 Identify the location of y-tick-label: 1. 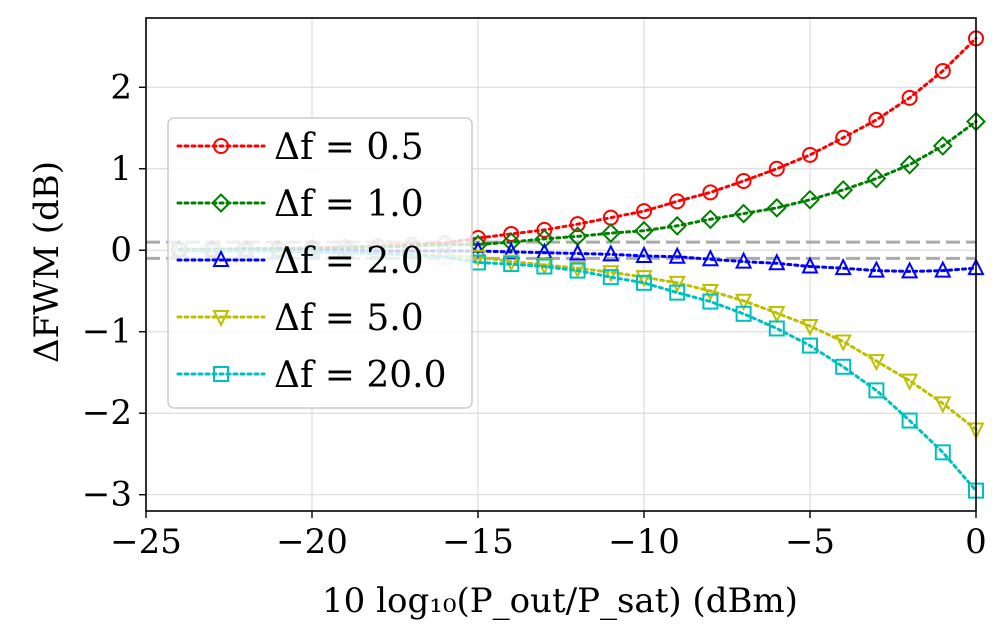
(121, 169).